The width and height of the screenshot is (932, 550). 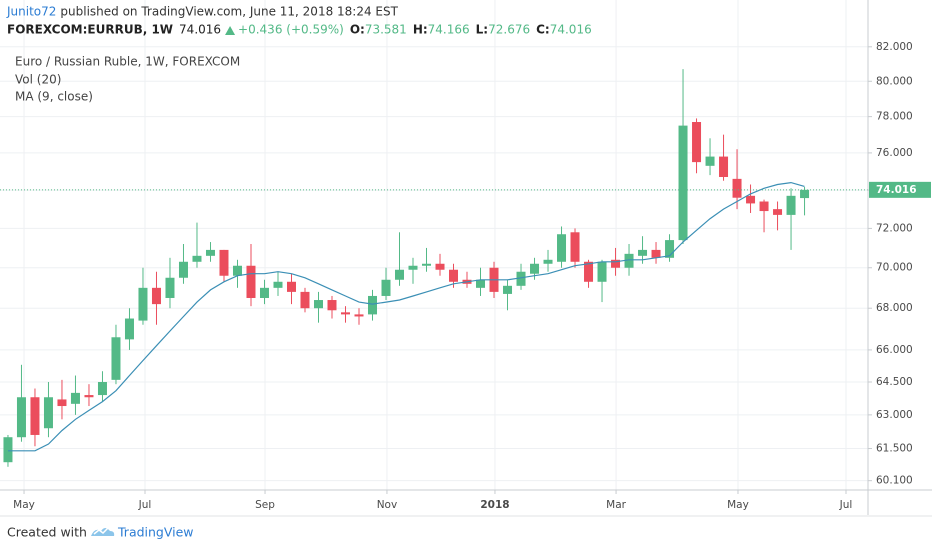 What do you see at coordinates (509, 30) in the screenshot?
I see `header-item: 72.676` at bounding box center [509, 30].